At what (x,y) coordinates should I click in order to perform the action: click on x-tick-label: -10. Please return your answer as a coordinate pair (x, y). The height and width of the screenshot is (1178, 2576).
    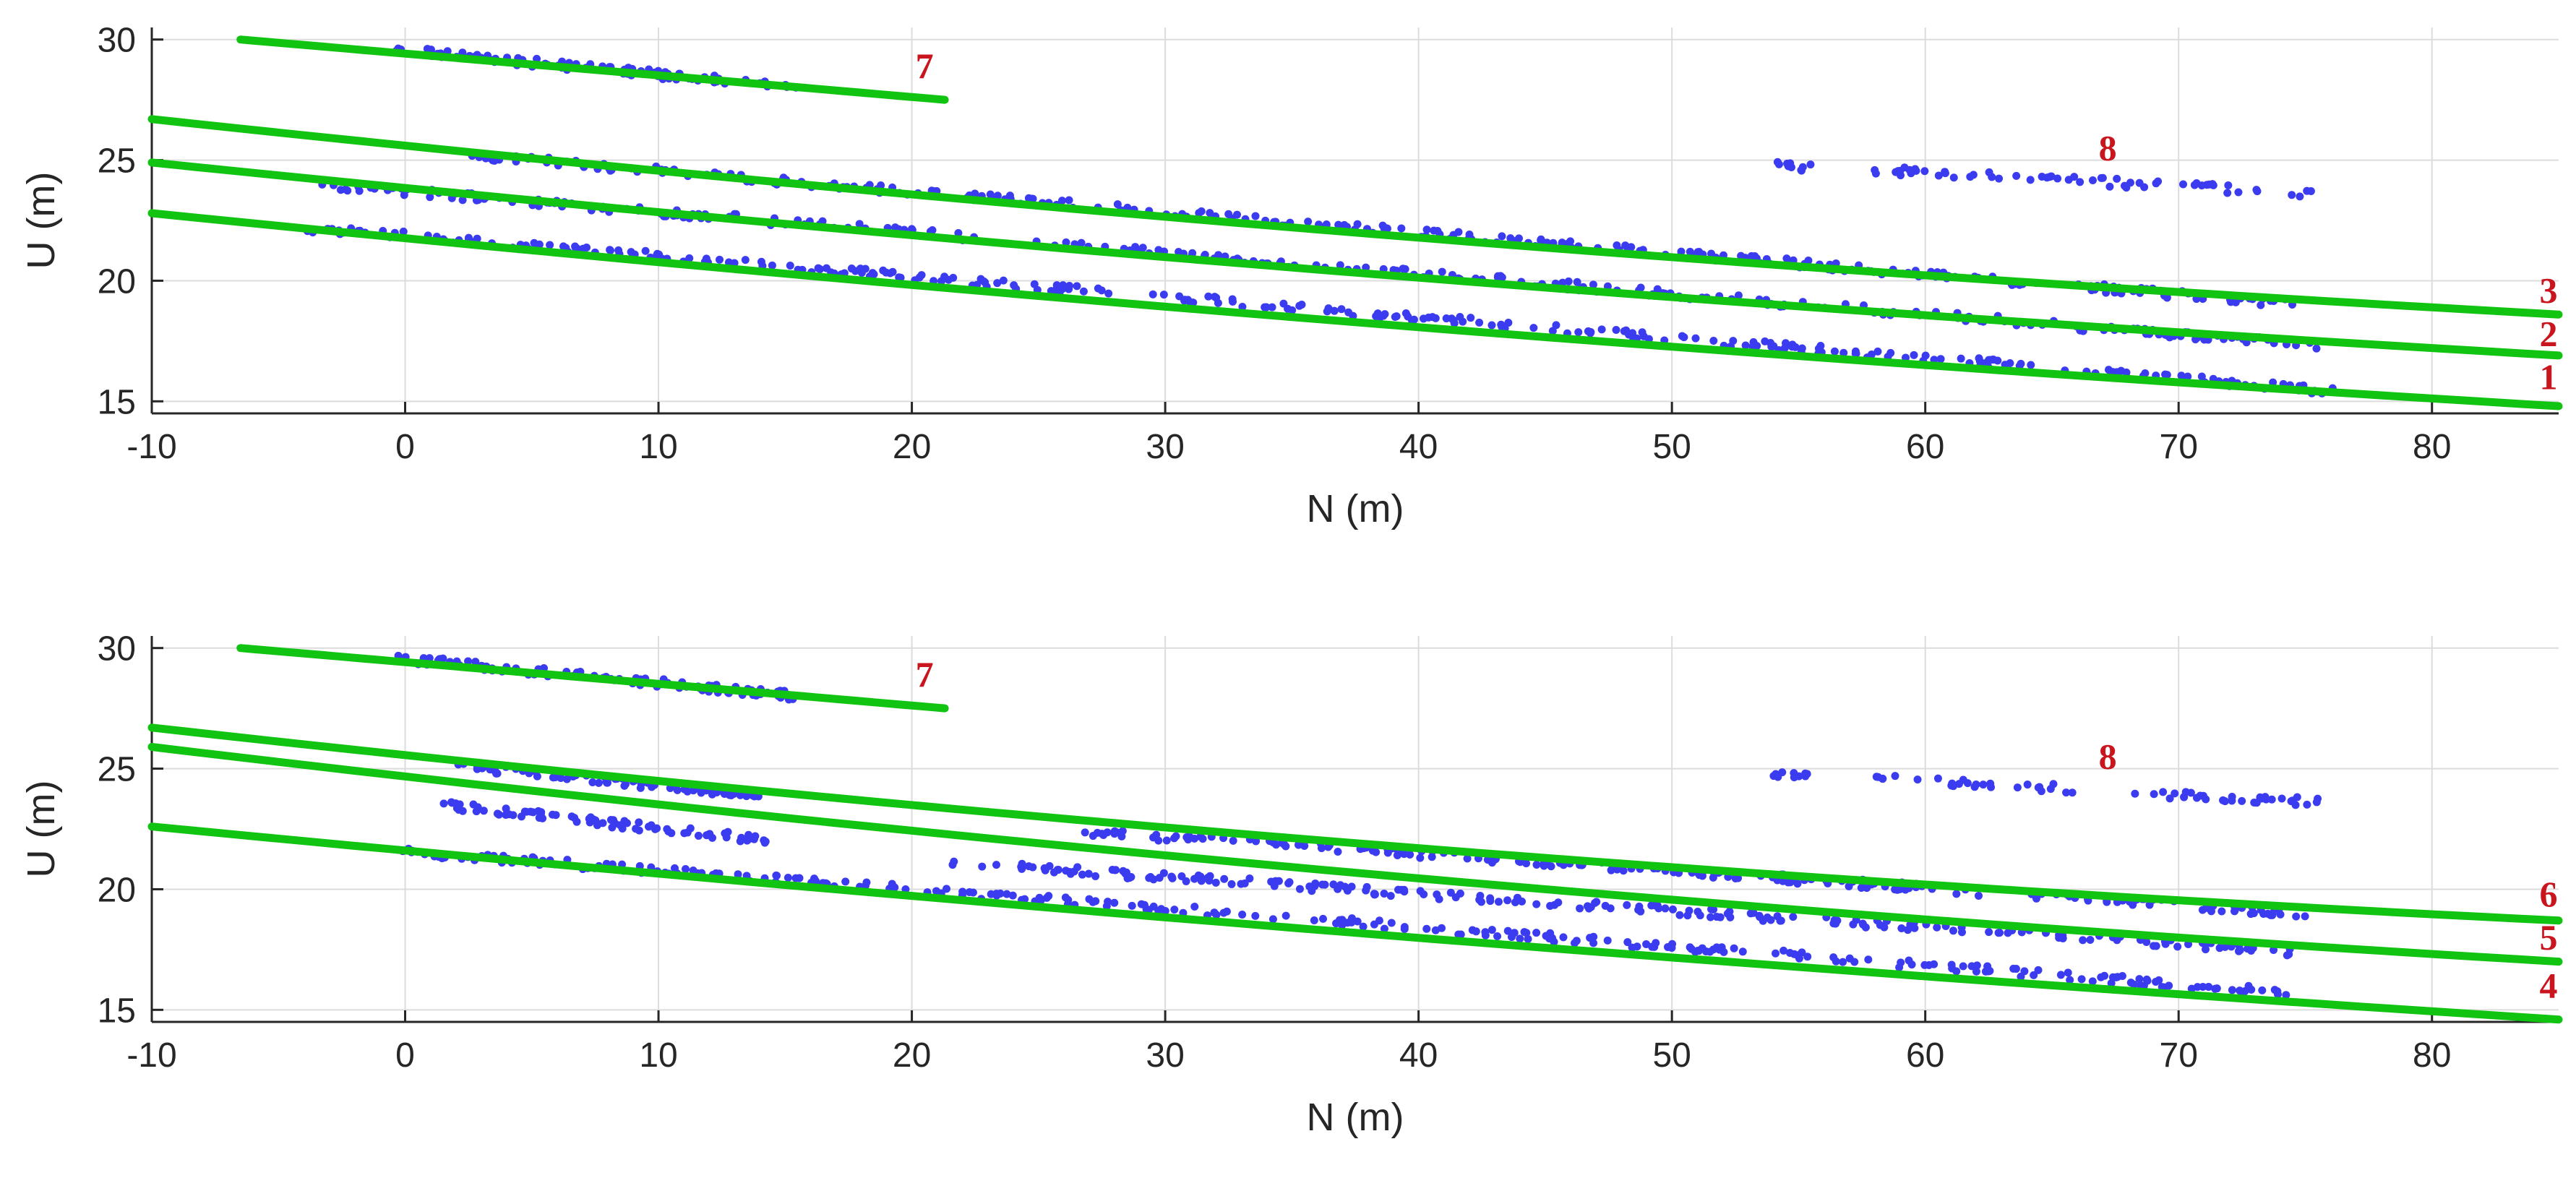
    Looking at the image, I should click on (151, 447).